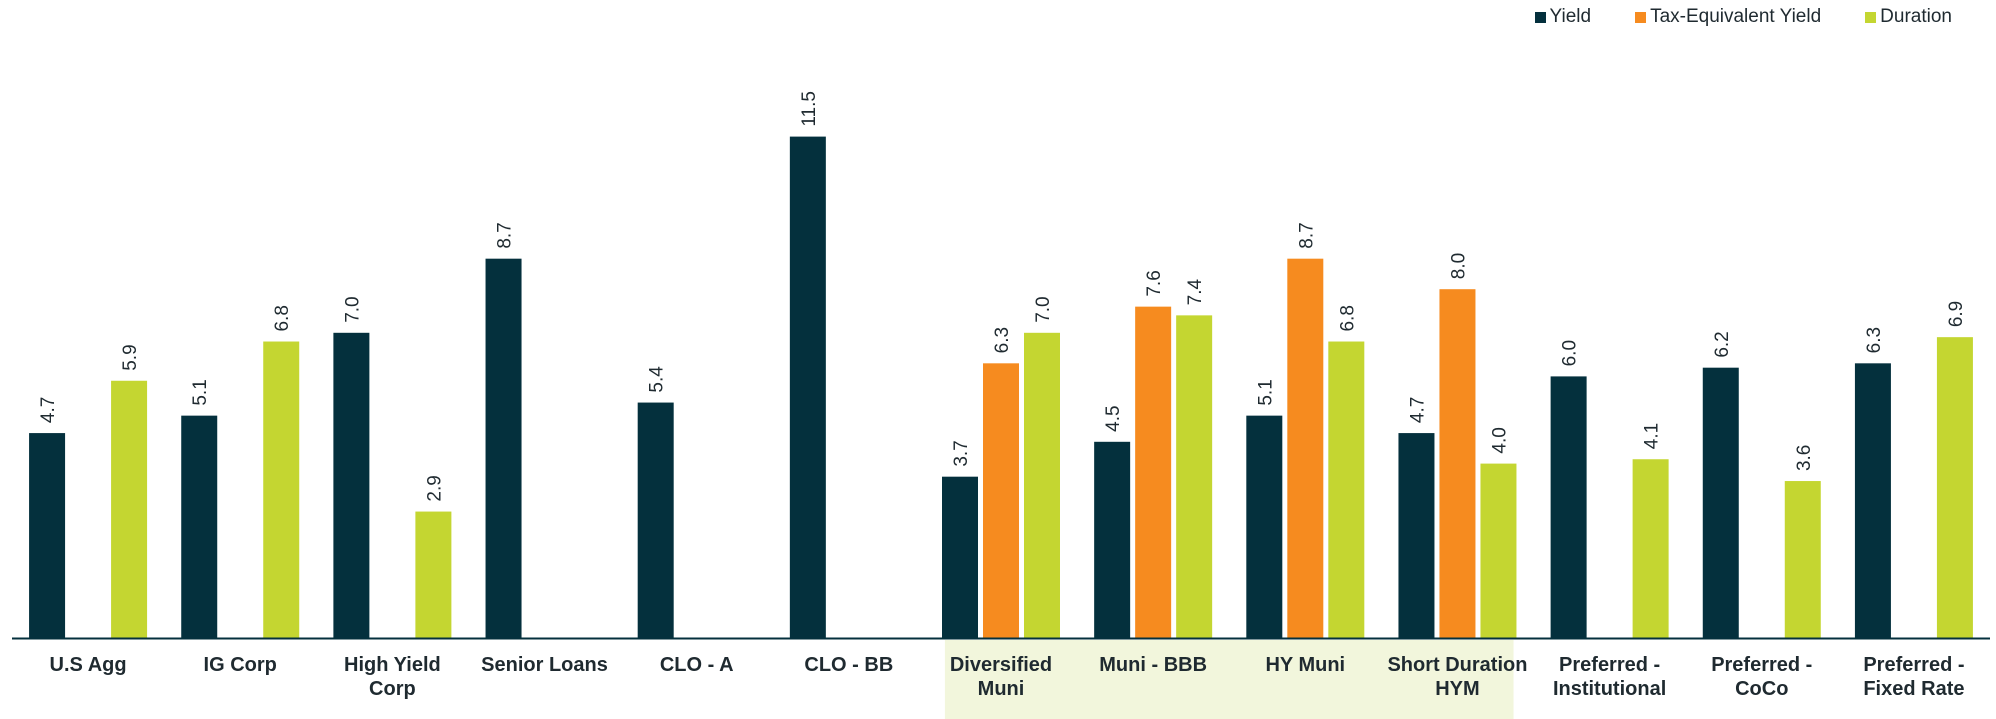 The image size is (1996, 719). Describe the element at coordinates (1042, 485) in the screenshot. I see `bar-duration-diversified-muni` at that location.